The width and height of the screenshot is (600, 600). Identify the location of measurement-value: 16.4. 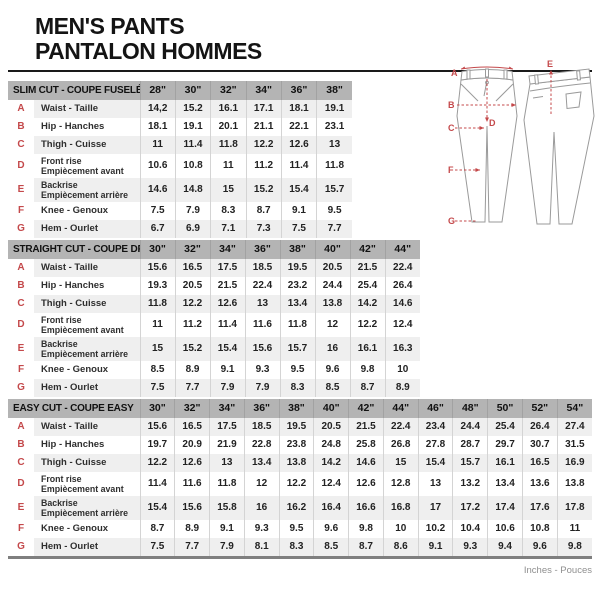
(331, 507).